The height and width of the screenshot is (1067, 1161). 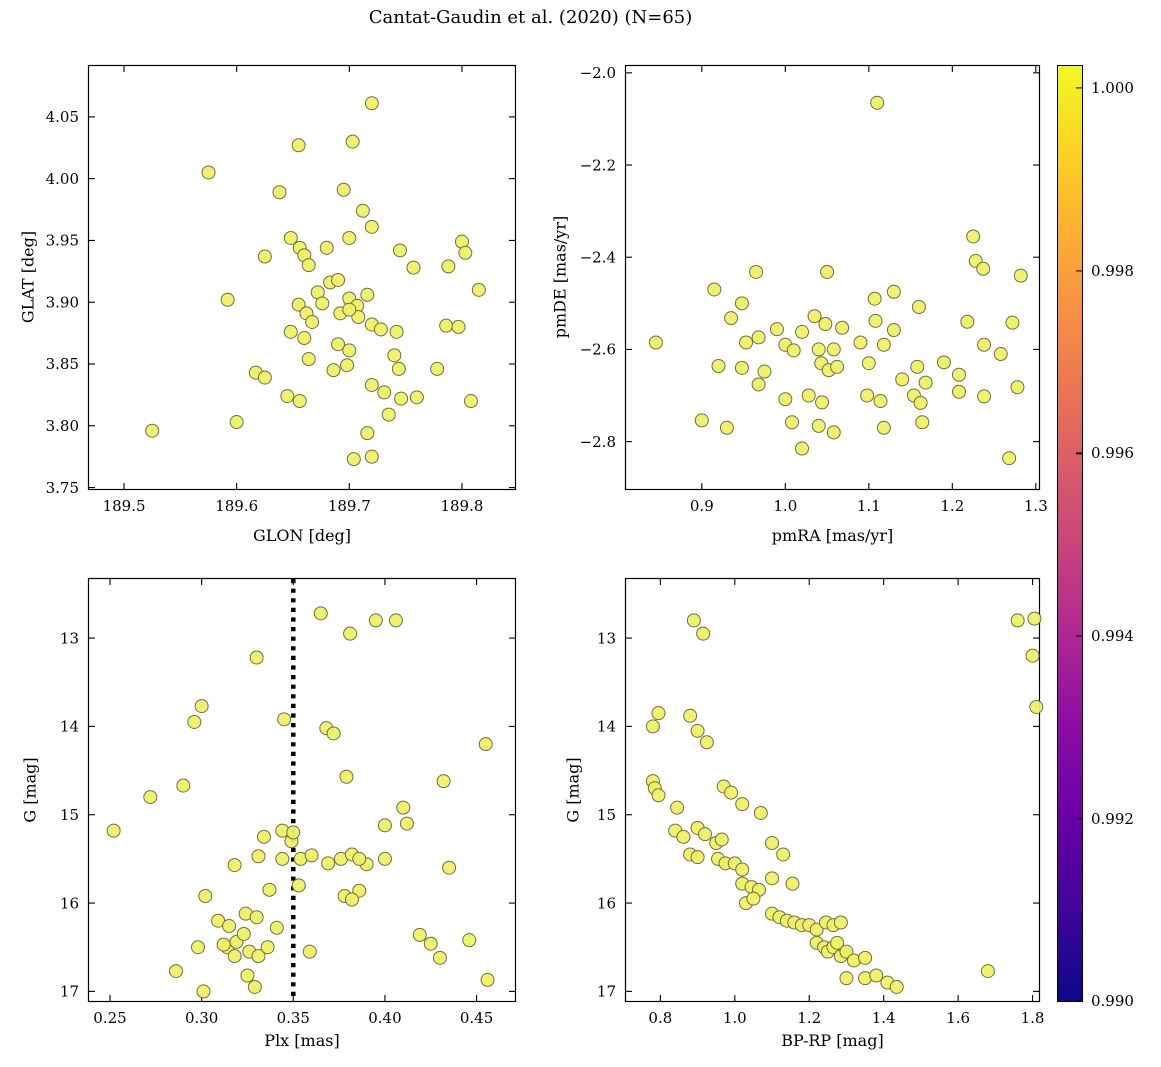 I want to click on x-tick-label: 0.8, so click(x=660, y=1018).